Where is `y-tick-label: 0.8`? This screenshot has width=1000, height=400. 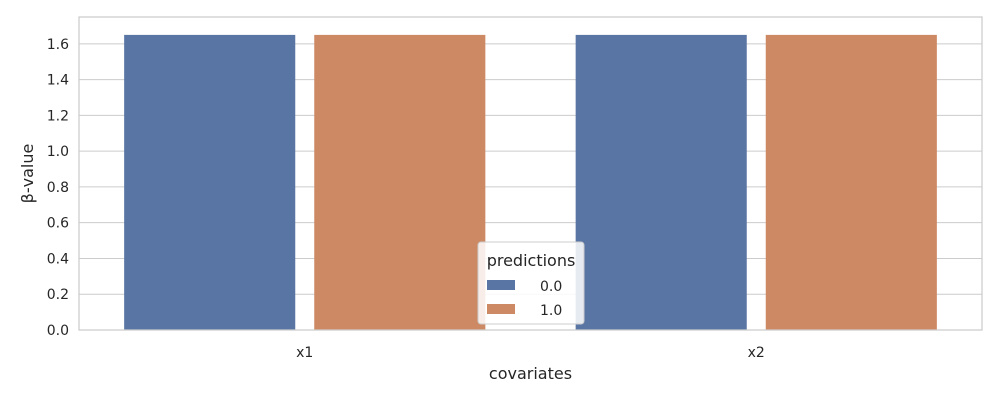
y-tick-label: 0.8 is located at coordinates (58, 188).